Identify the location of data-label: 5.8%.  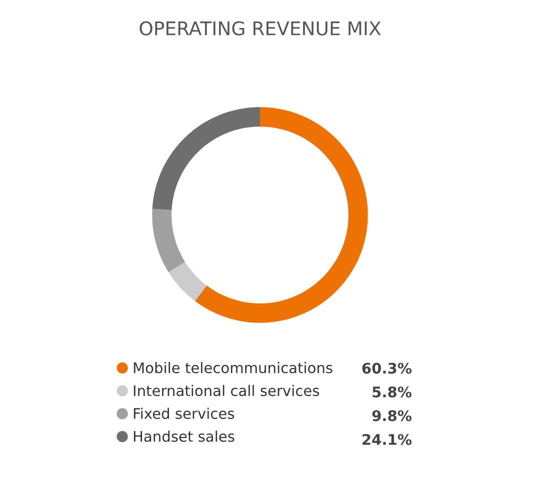
(392, 392).